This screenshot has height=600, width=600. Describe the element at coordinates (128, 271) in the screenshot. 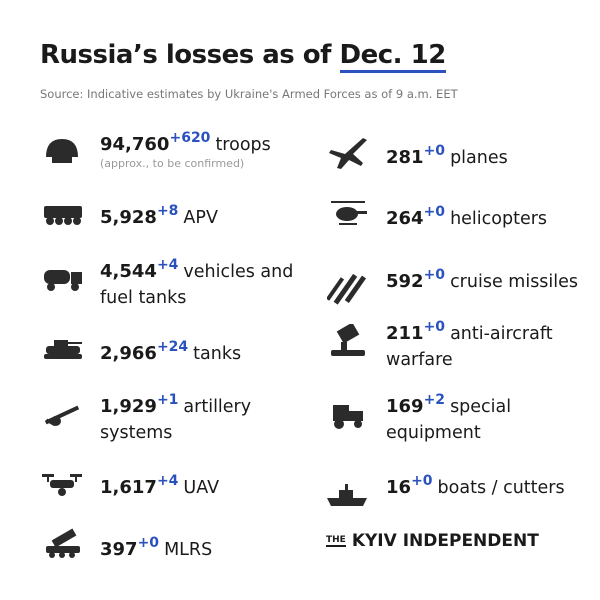

I see `stat-value: 4,544` at that location.